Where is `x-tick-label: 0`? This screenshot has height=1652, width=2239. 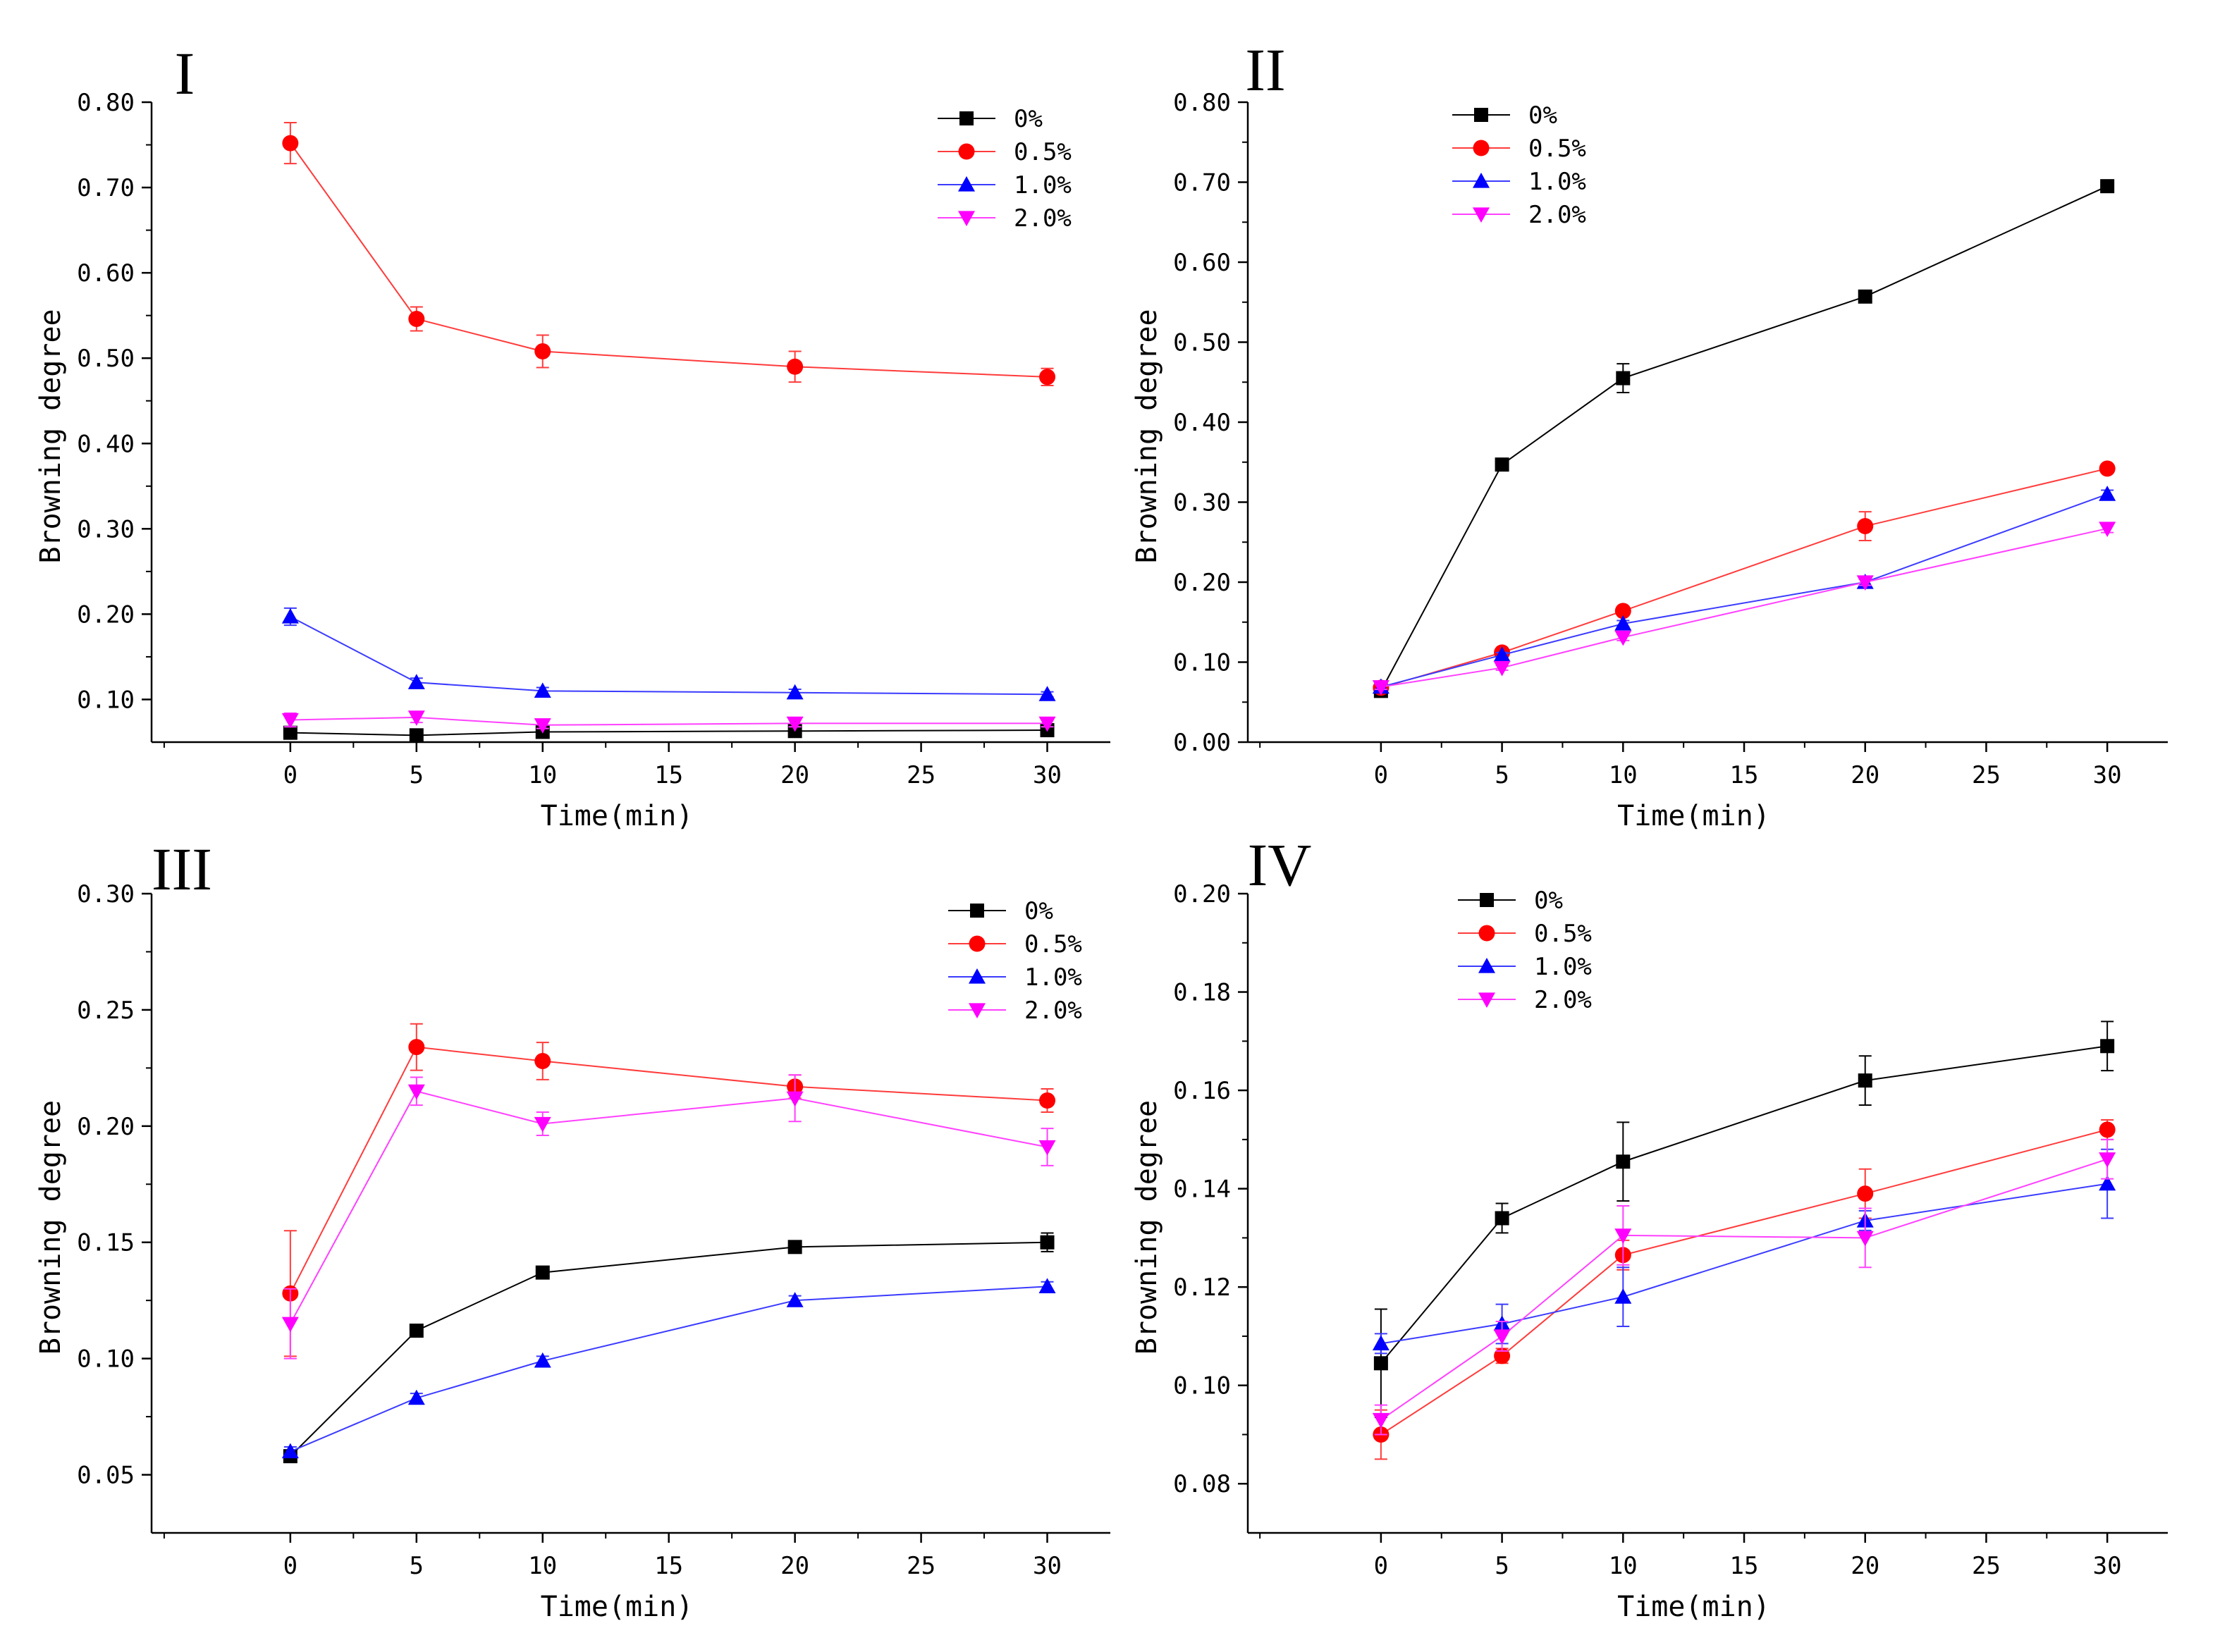 x-tick-label: 0 is located at coordinates (290, 1566).